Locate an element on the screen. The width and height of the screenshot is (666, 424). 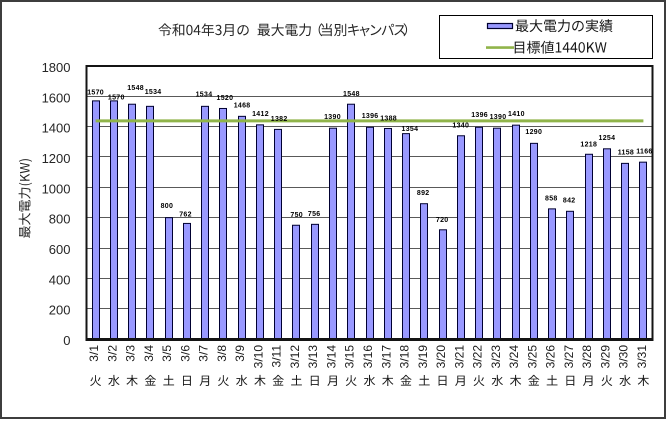
svg-text: 3/11 is located at coordinates (277, 356).